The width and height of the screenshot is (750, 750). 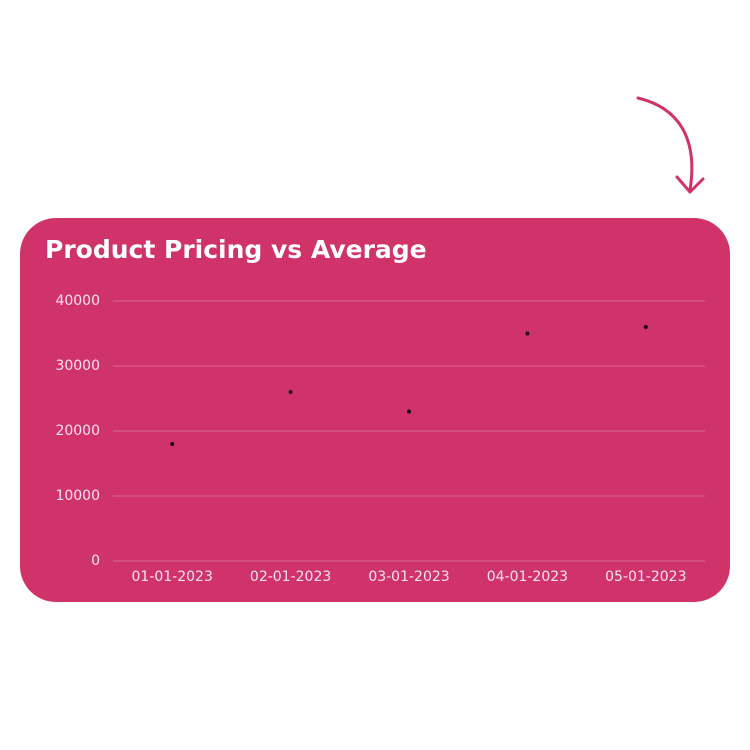 What do you see at coordinates (690, 184) in the screenshot?
I see `arrow-head` at bounding box center [690, 184].